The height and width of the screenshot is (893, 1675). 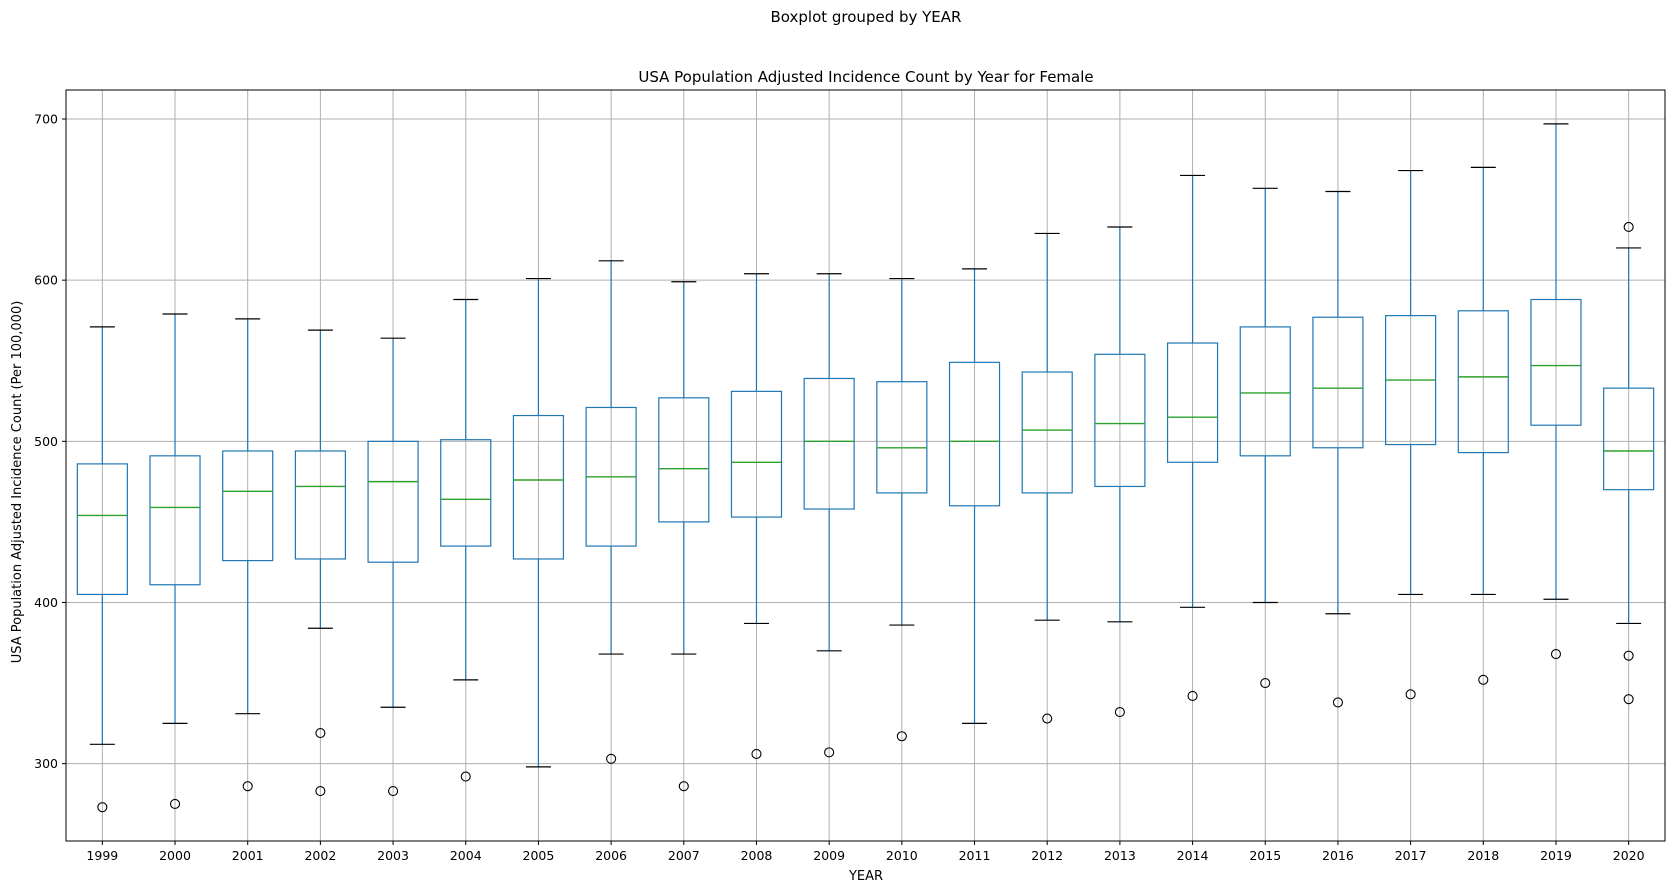 What do you see at coordinates (1483, 855) in the screenshot?
I see `x-tick-label: 2018` at bounding box center [1483, 855].